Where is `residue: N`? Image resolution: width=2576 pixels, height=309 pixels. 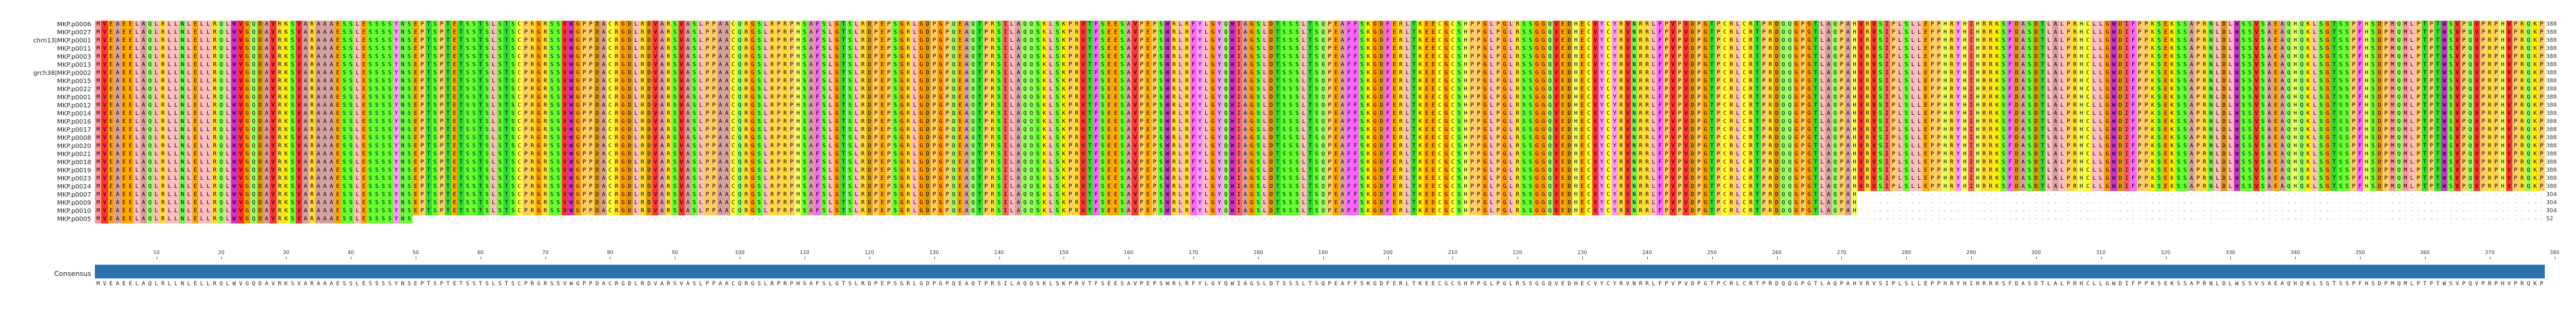 residue: N is located at coordinates (402, 90).